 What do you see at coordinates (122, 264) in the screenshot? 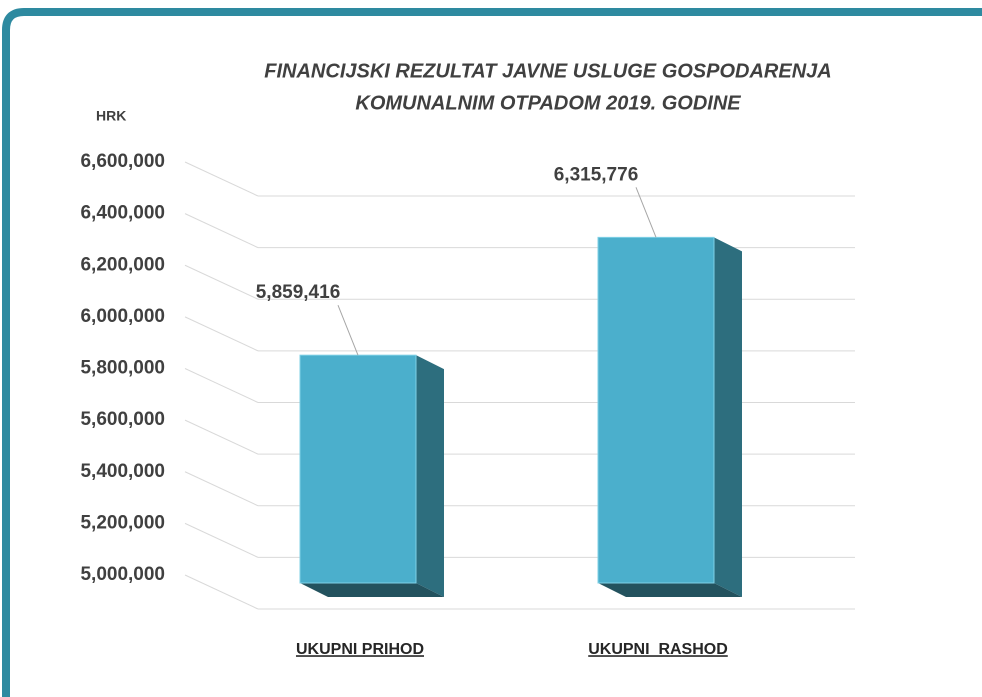
I see `y-tick-label: 6,200,000` at bounding box center [122, 264].